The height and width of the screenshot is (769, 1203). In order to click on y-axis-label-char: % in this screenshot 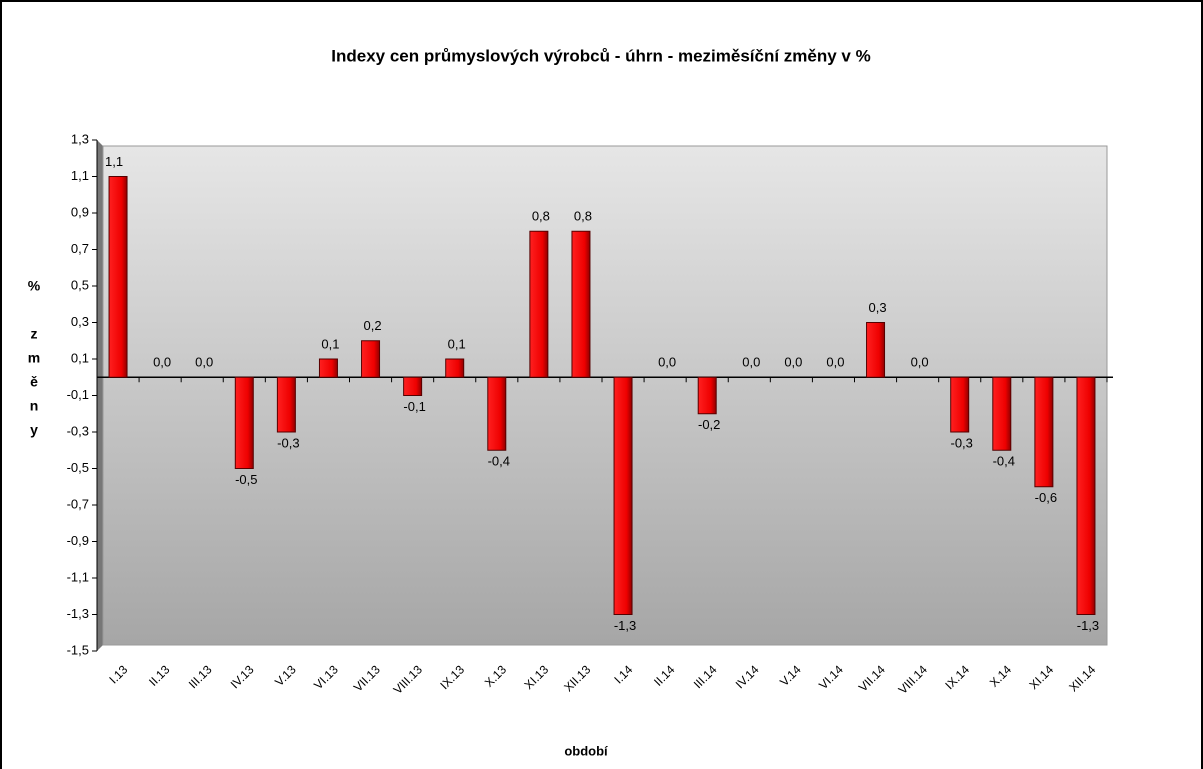, I will do `click(34, 286)`.